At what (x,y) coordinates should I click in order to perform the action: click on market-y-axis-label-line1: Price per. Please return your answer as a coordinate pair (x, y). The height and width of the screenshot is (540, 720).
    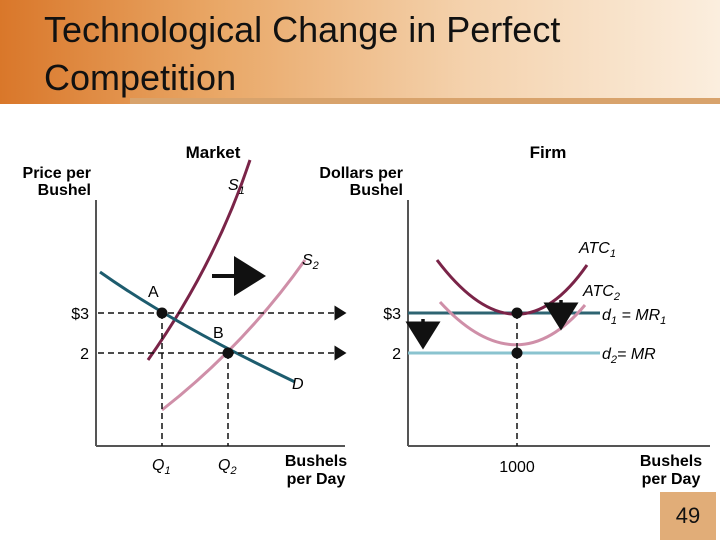
    Looking at the image, I should click on (57, 173).